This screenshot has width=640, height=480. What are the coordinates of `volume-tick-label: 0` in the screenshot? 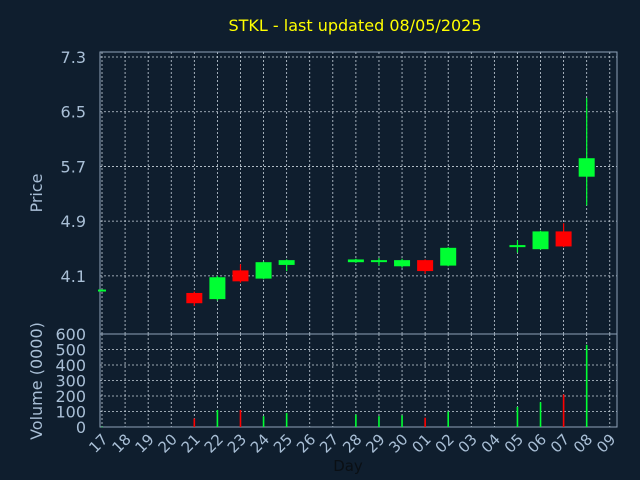 It's located at (81, 427).